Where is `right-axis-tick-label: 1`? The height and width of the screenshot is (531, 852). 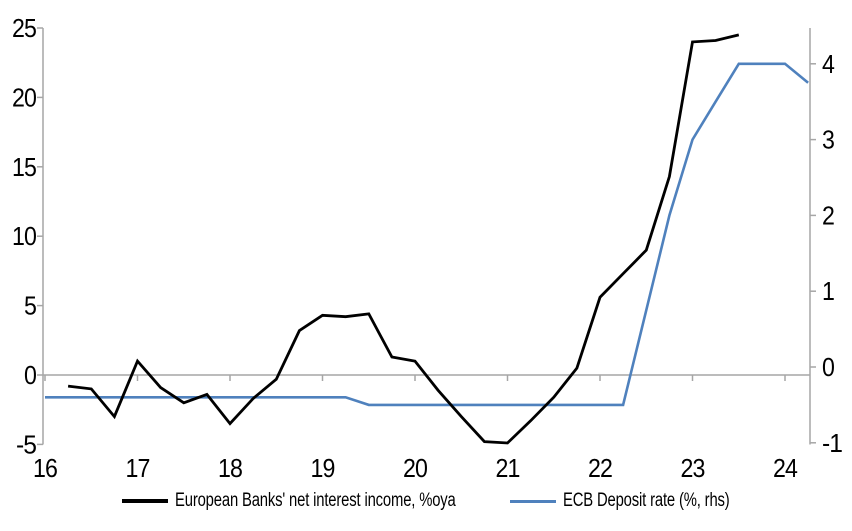 right-axis-tick-label: 1 is located at coordinates (828, 291).